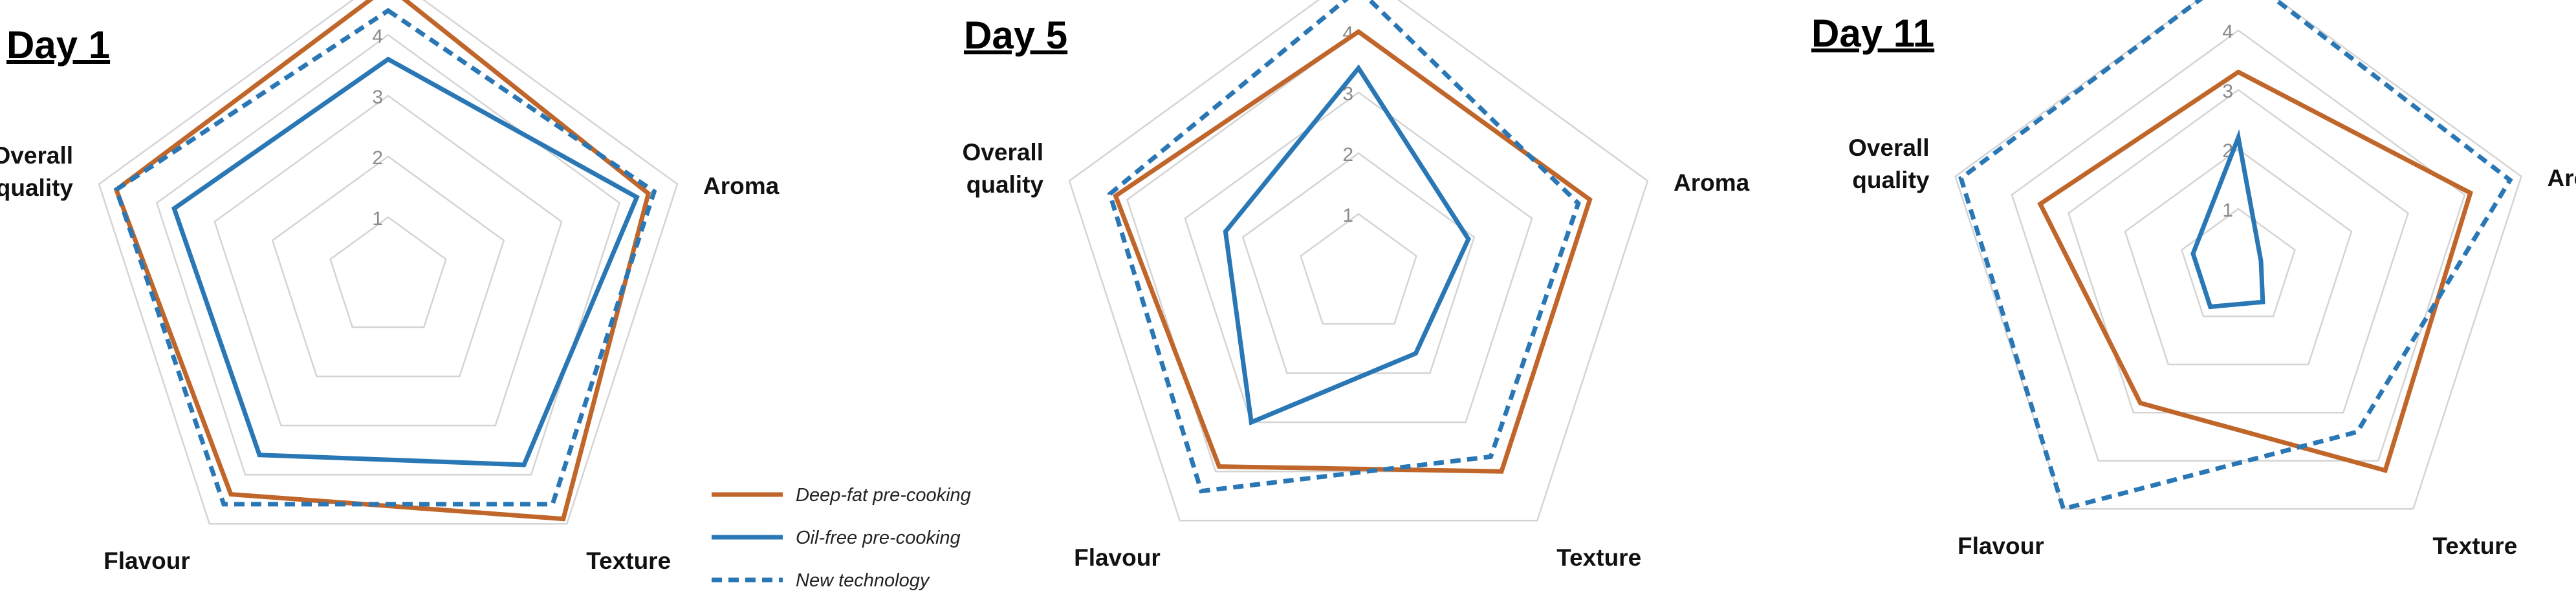  Describe the element at coordinates (883, 495) in the screenshot. I see `legend-label: Deep-fat pre-cooking` at that location.